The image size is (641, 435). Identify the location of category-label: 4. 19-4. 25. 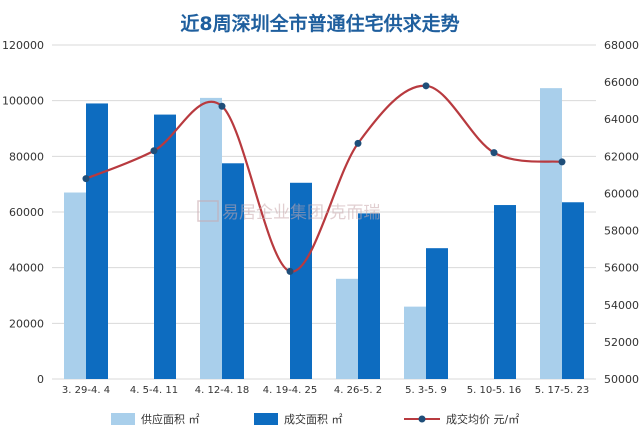
(290, 390).